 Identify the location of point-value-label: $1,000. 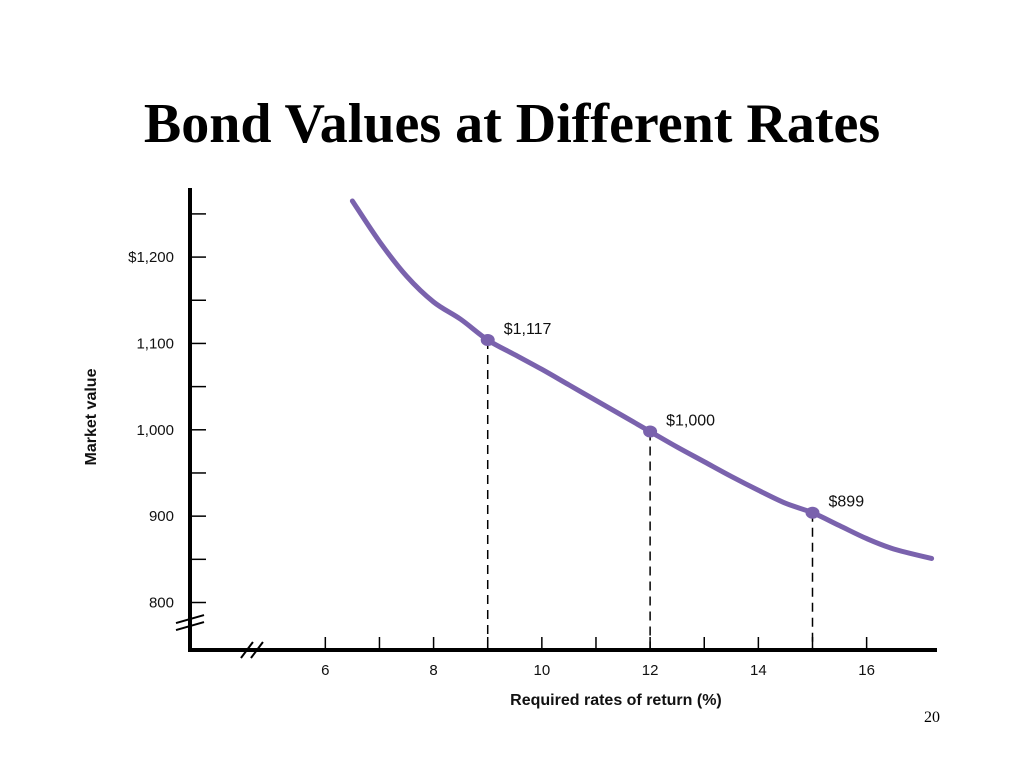
(690, 421).